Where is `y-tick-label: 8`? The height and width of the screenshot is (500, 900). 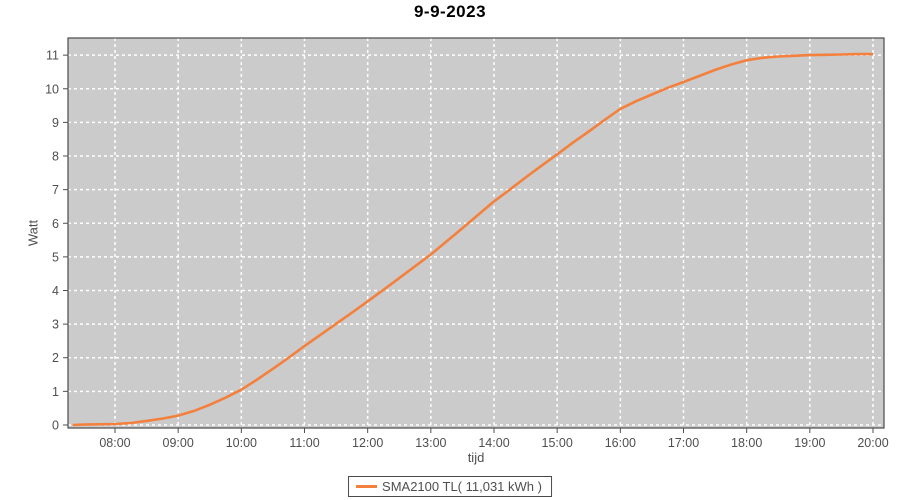
y-tick-label: 8 is located at coordinates (55, 157).